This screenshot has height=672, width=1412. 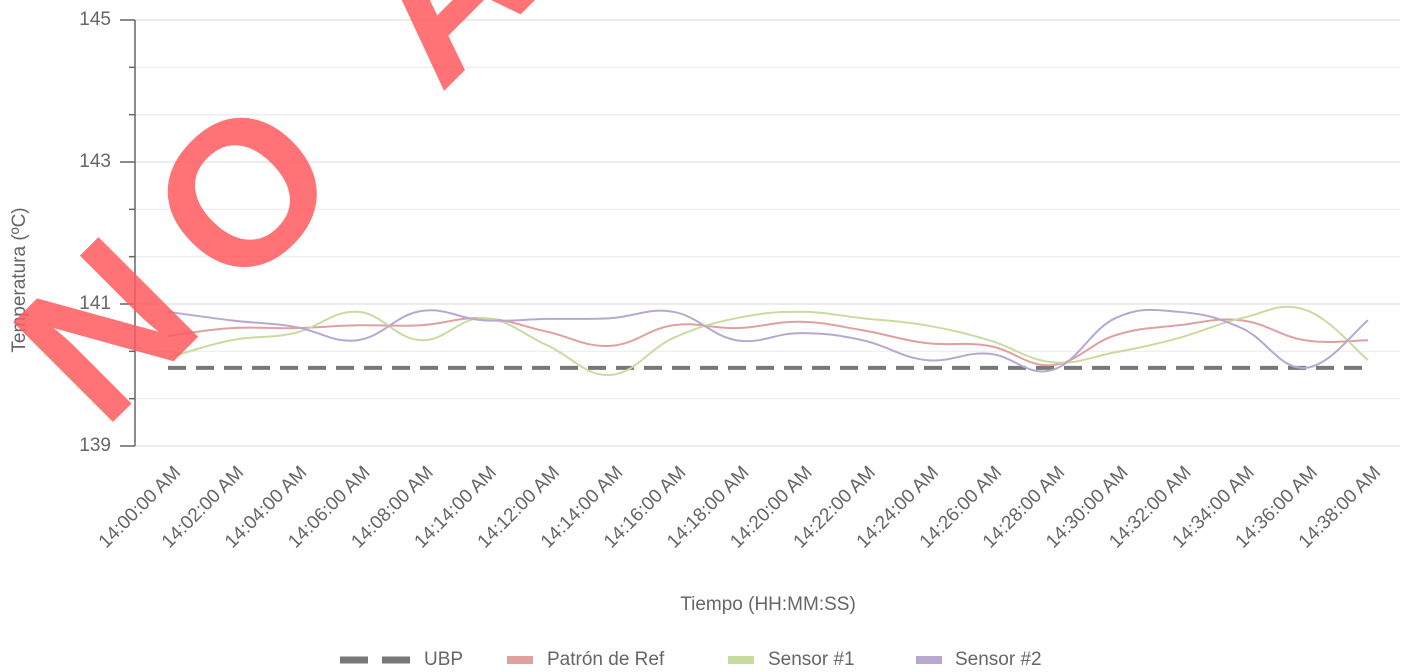 I want to click on x-axis-label: Tiempo (HH:MM:SS), so click(x=768, y=604).